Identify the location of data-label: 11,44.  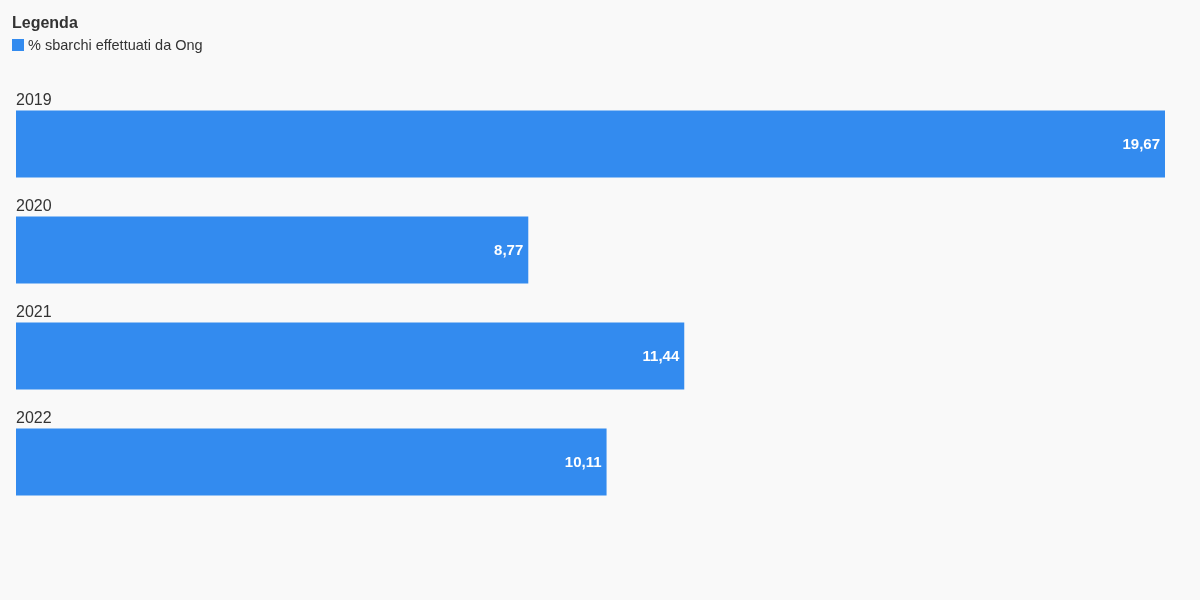
(661, 356).